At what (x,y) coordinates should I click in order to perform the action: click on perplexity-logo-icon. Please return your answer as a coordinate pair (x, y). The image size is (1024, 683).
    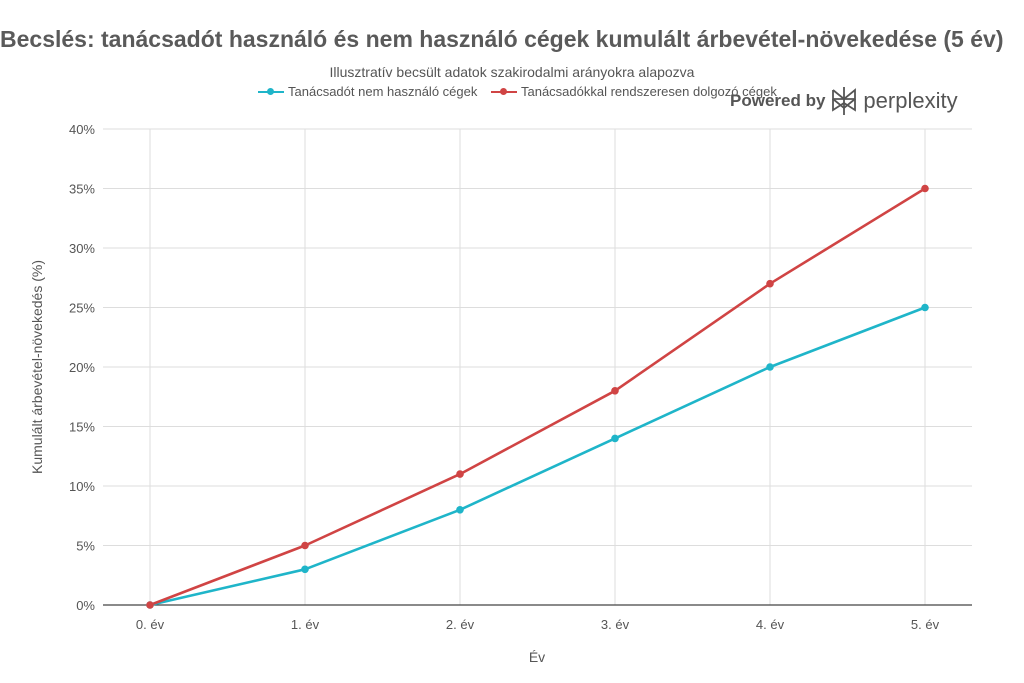
    Looking at the image, I should click on (844, 101).